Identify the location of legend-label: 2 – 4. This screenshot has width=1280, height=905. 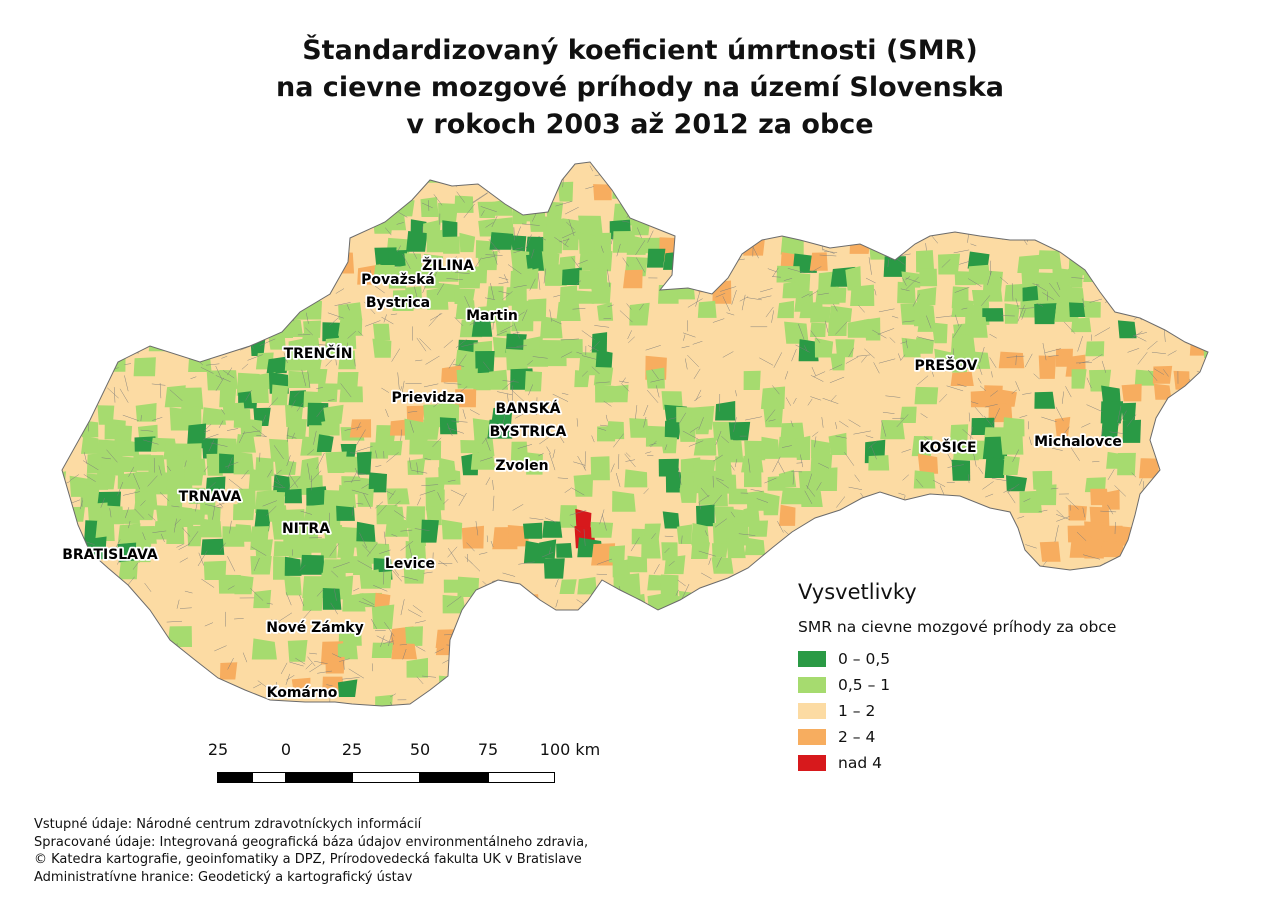
(857, 737).